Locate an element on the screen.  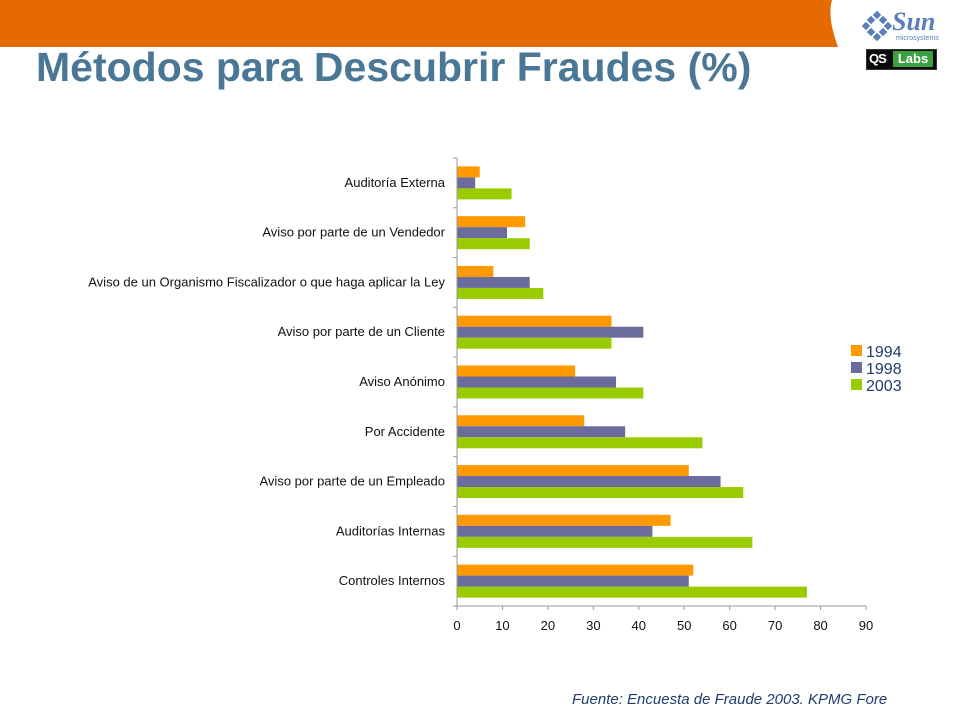
qs-logo-text: QS is located at coordinates (878, 58).